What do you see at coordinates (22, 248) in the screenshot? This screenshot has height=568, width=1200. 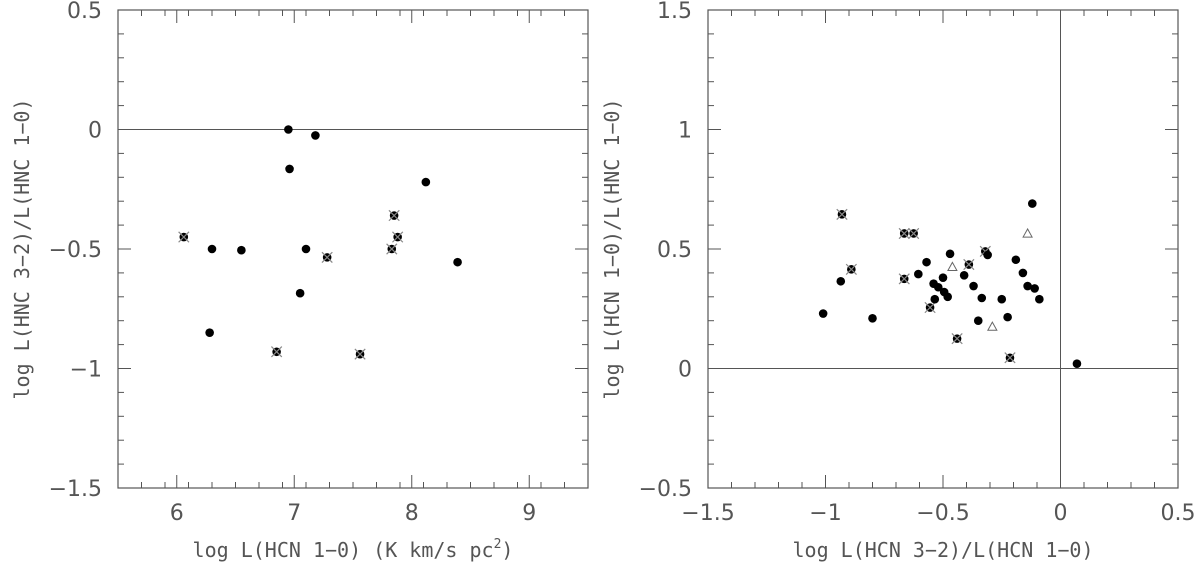 I see `y-axis-label: log L(HNC 3−2)/L(HNC 1−0)` at bounding box center [22, 248].